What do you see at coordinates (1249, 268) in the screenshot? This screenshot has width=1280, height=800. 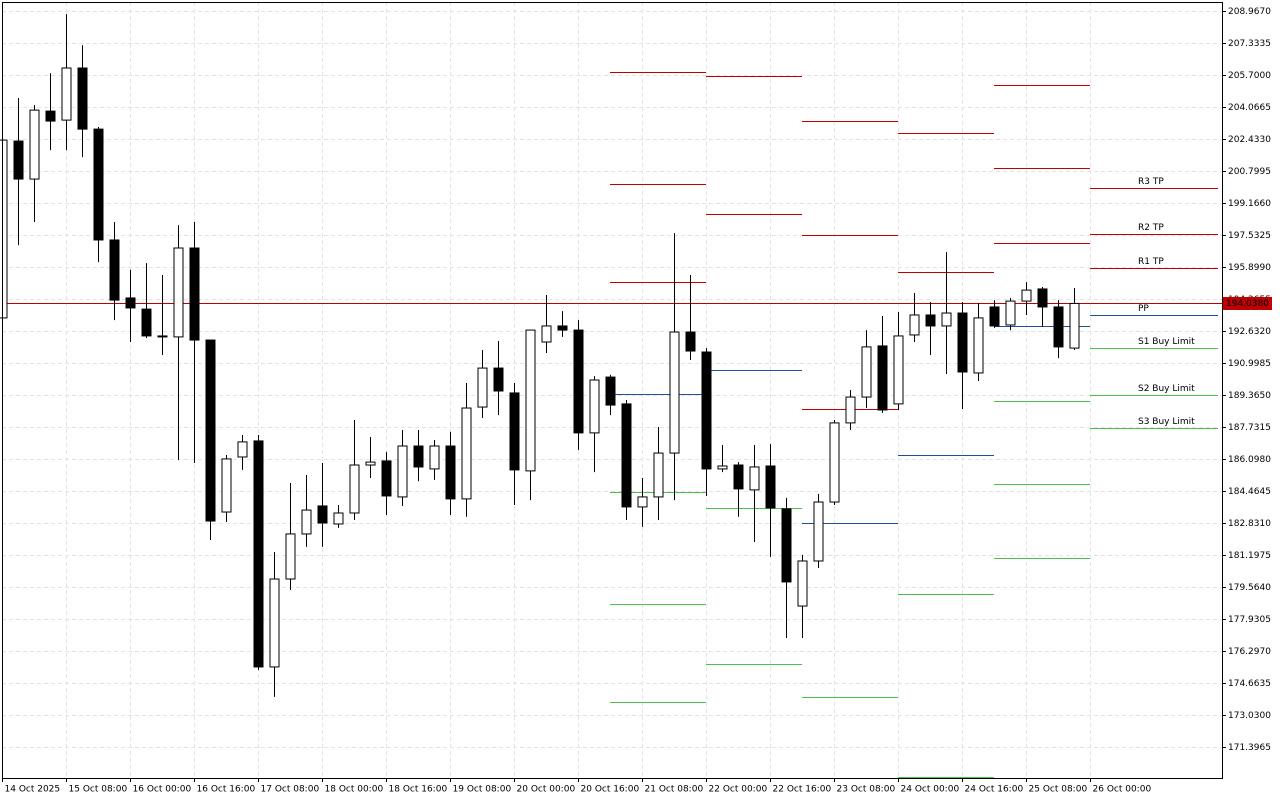 I see `y-tick-label: 195.8990` at bounding box center [1249, 268].